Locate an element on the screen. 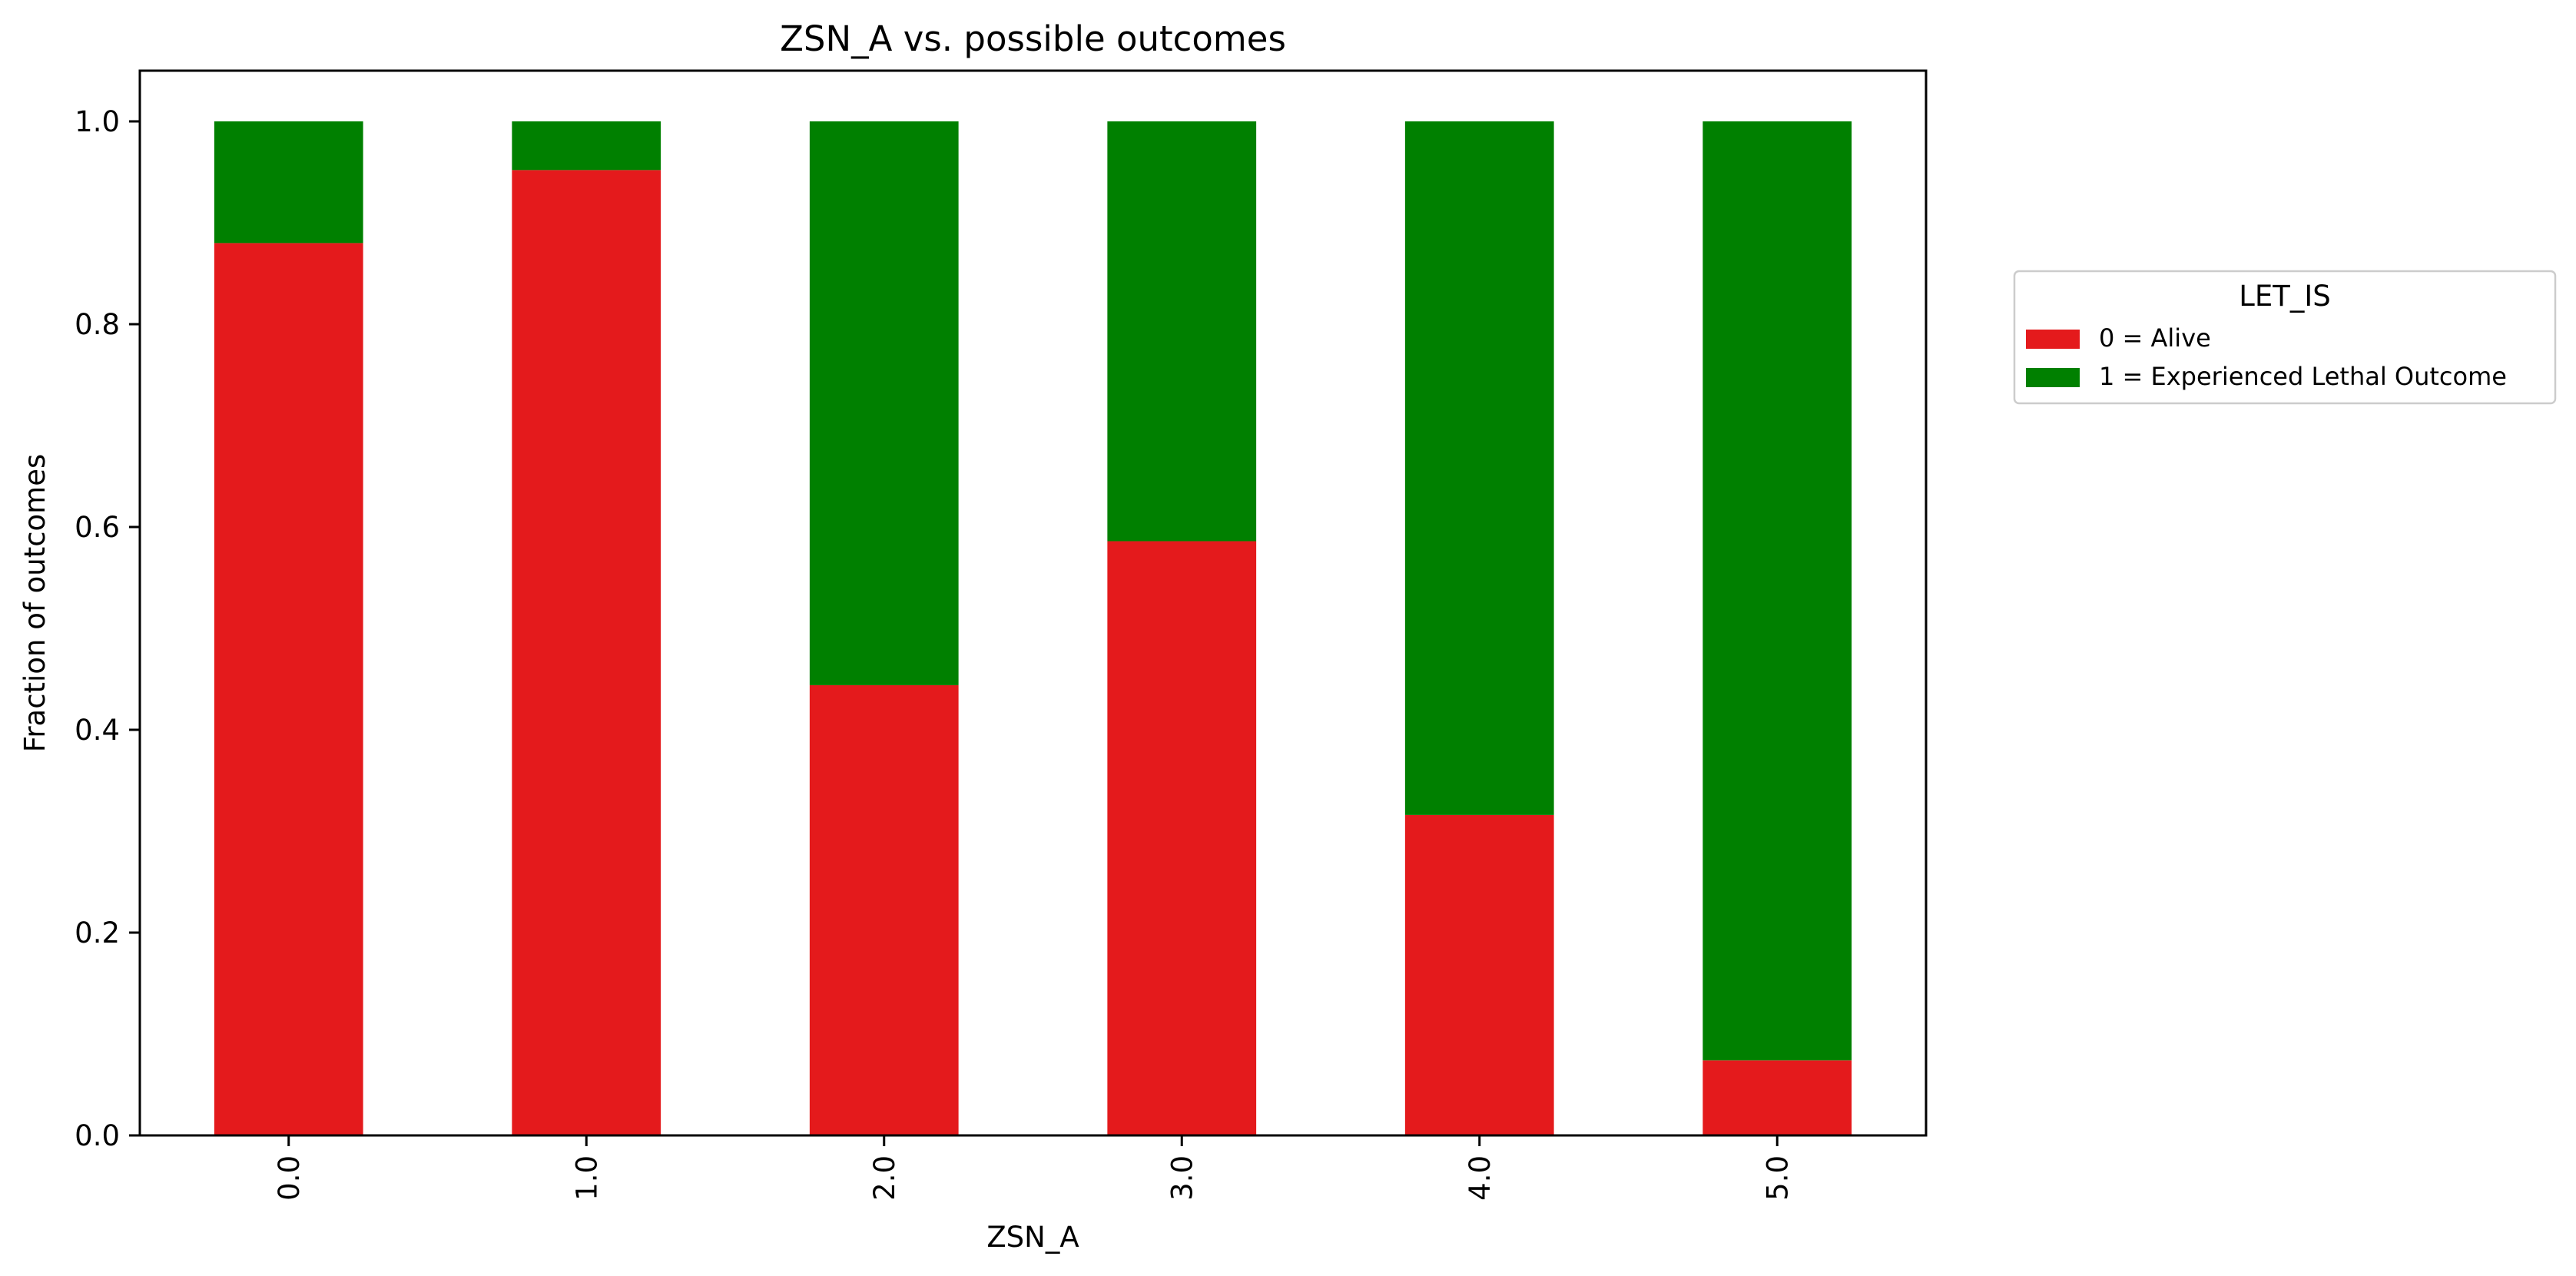 This screenshot has width=2576, height=1276. y-axis: 0.0 0.2 0.4 0.6 0.8 1.0 is located at coordinates (107, 628).